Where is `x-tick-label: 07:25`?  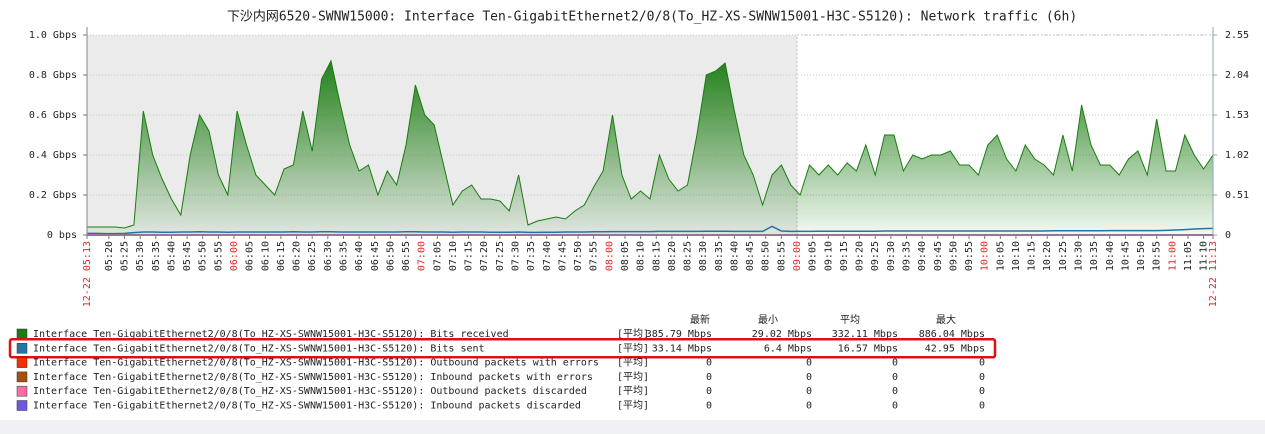 x-tick-label: 07:25 is located at coordinates (500, 256).